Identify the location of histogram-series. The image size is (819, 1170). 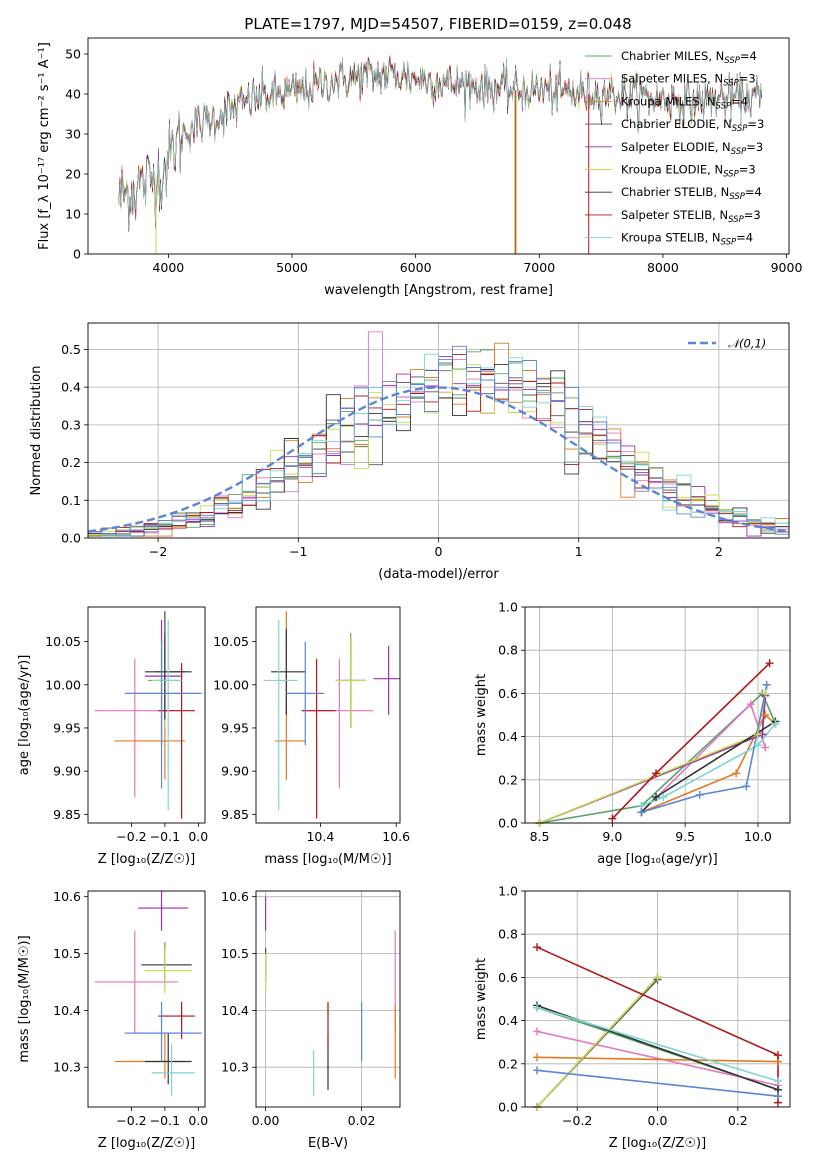
(438, 441).